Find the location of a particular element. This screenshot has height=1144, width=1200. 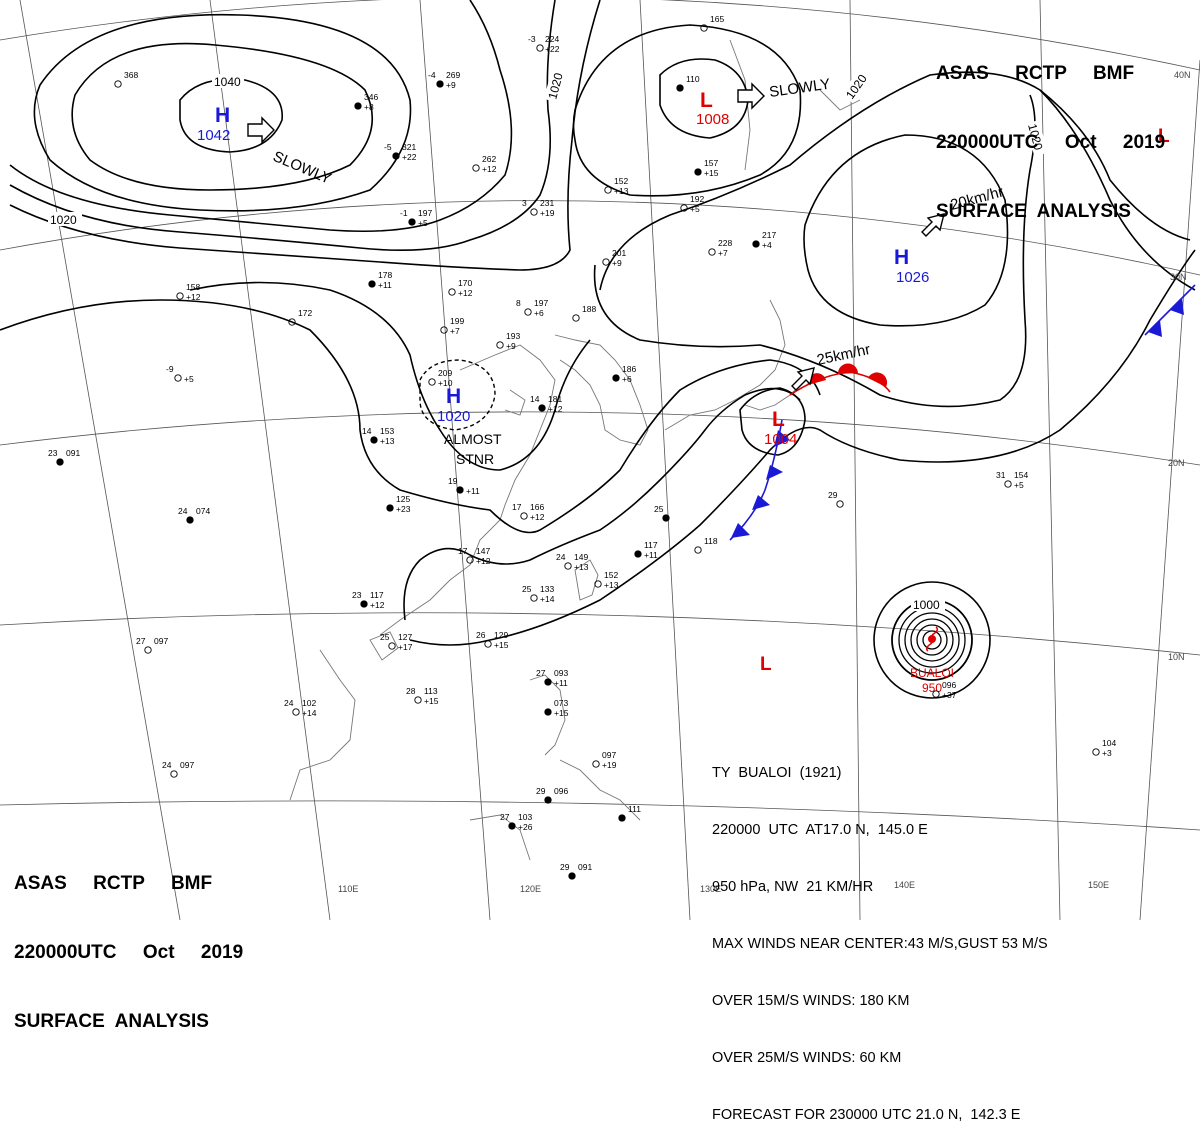

svg-text: +12 is located at coordinates (483, 561).